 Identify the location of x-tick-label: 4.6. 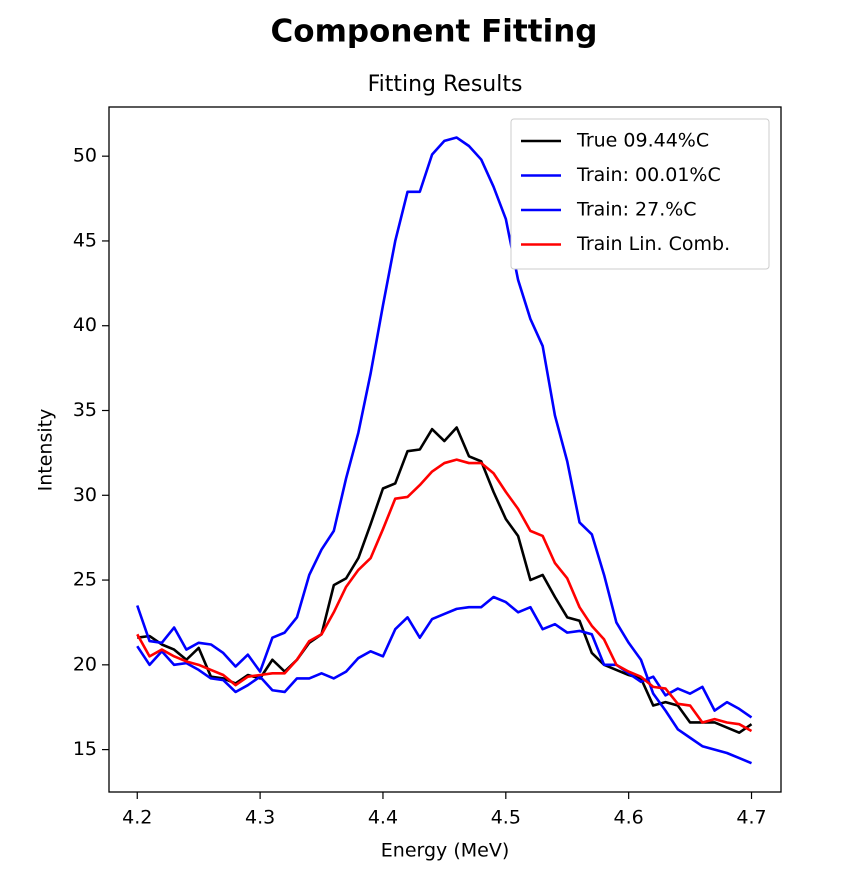
(629, 818).